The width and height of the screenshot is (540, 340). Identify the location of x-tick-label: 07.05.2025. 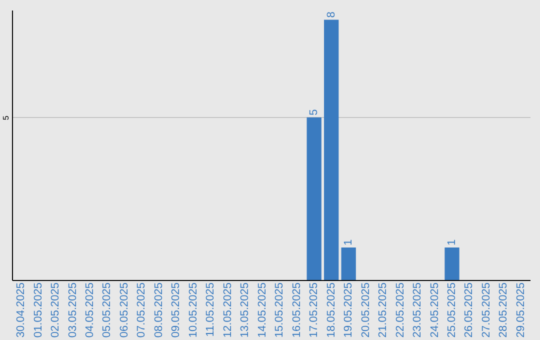
(142, 310).